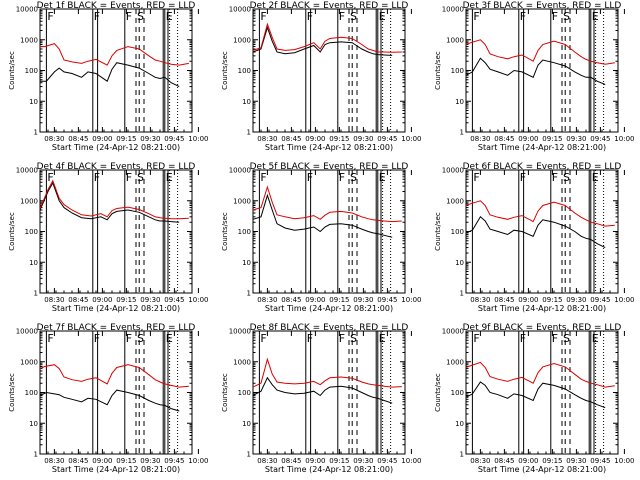 Image resolution: width=640 pixels, height=480 pixels. I want to click on panel-title: Det 8f BLACK = Events, RED = LLD, so click(329, 328).